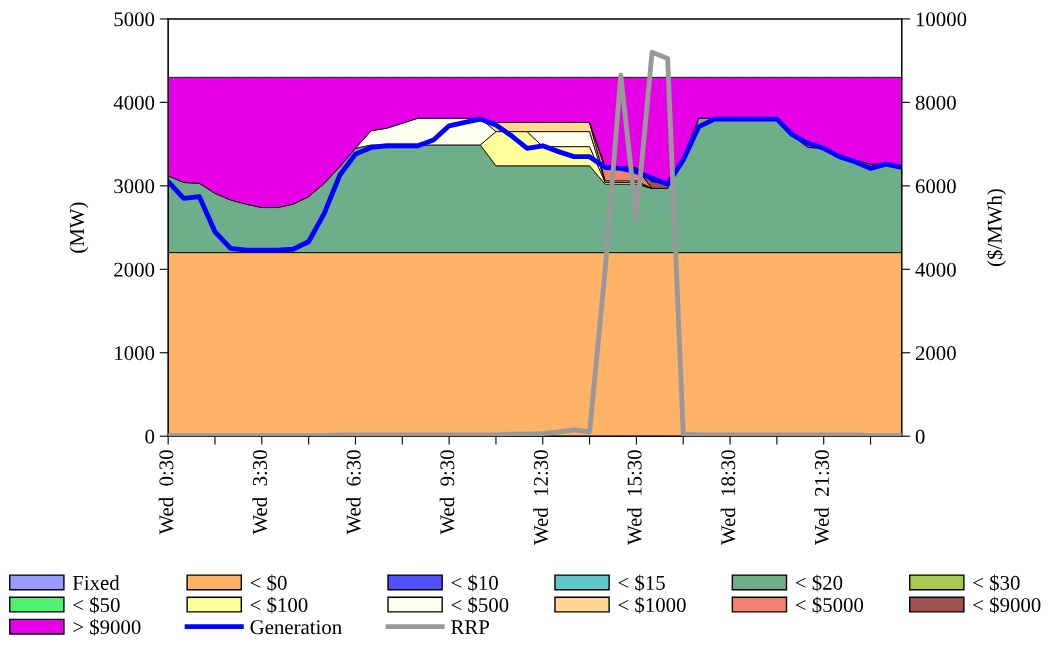 The image size is (1051, 653). What do you see at coordinates (541, 497) in the screenshot?
I see `x-tick-label: Wed 12:30` at bounding box center [541, 497].